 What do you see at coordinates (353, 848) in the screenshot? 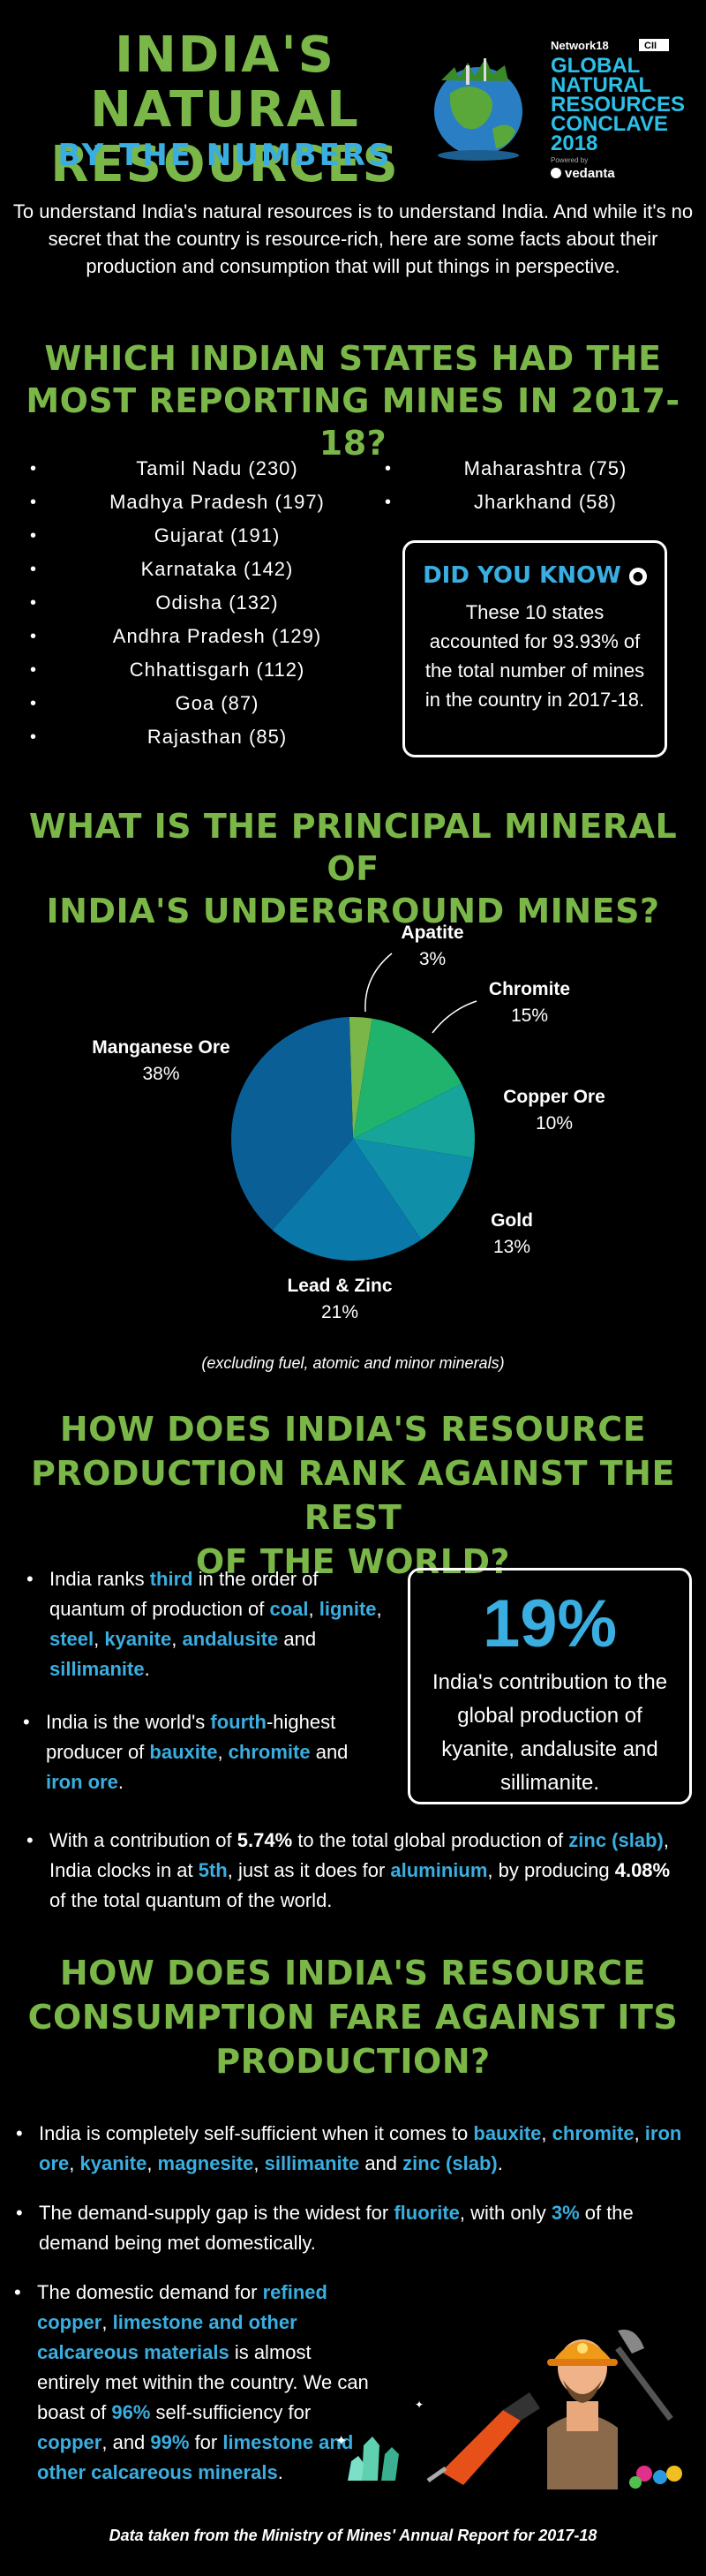
I see `mineral-title-line-1: WHAT IS THE PRINCIPAL MINERAL OF` at bounding box center [353, 848].